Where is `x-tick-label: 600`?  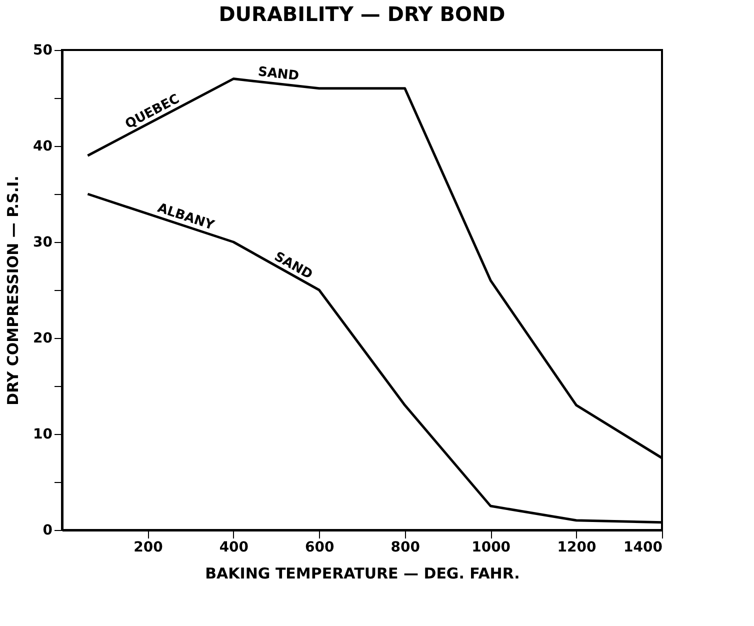
x-tick-label: 600 is located at coordinates (320, 548).